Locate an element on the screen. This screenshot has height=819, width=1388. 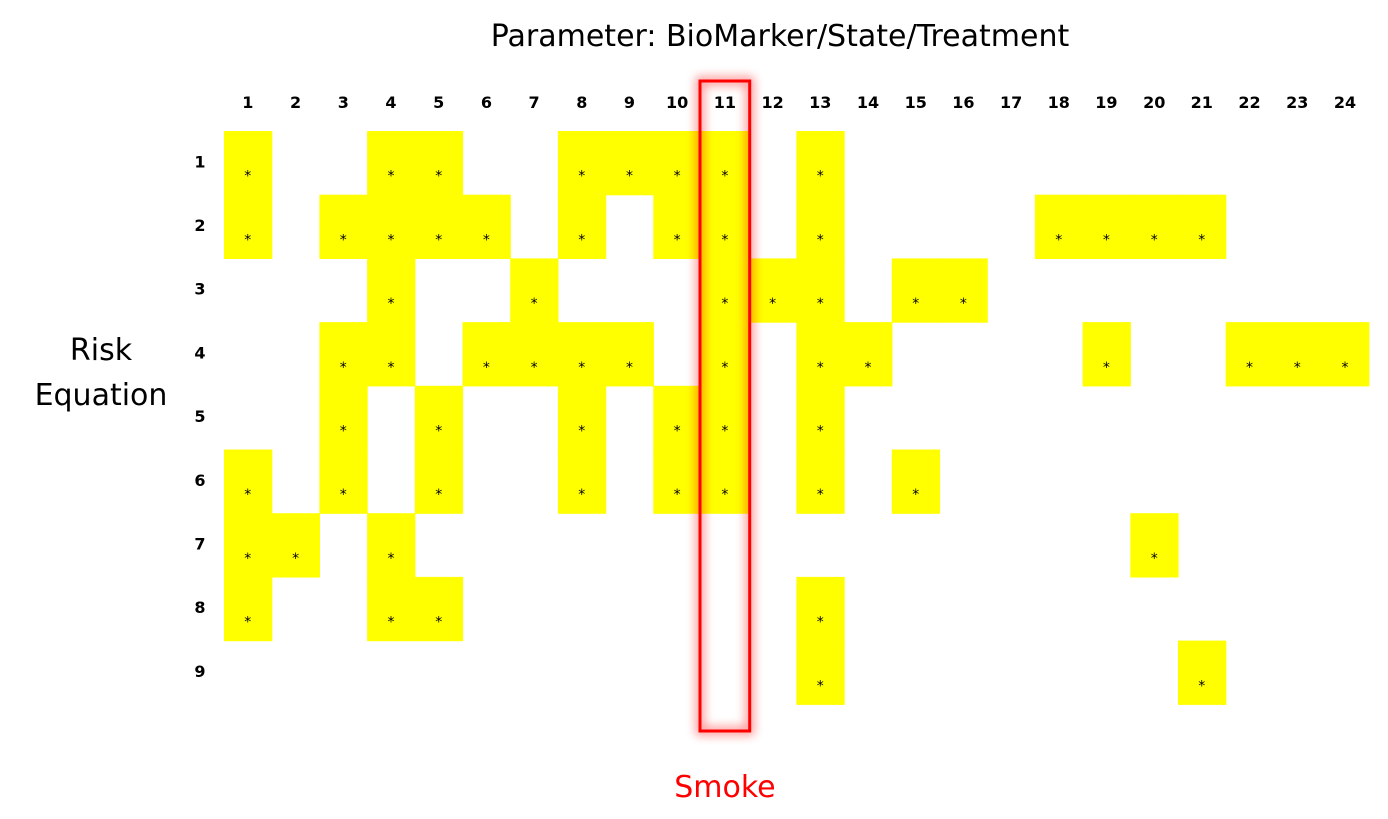
highlight-box is located at coordinates (725, 406).